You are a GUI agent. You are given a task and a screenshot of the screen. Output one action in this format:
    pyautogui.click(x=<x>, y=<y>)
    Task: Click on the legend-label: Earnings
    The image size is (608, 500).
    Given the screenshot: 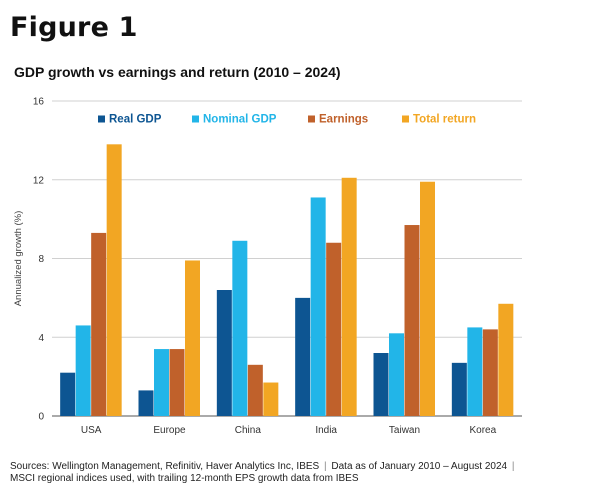 What is the action you would take?
    pyautogui.click(x=343, y=120)
    